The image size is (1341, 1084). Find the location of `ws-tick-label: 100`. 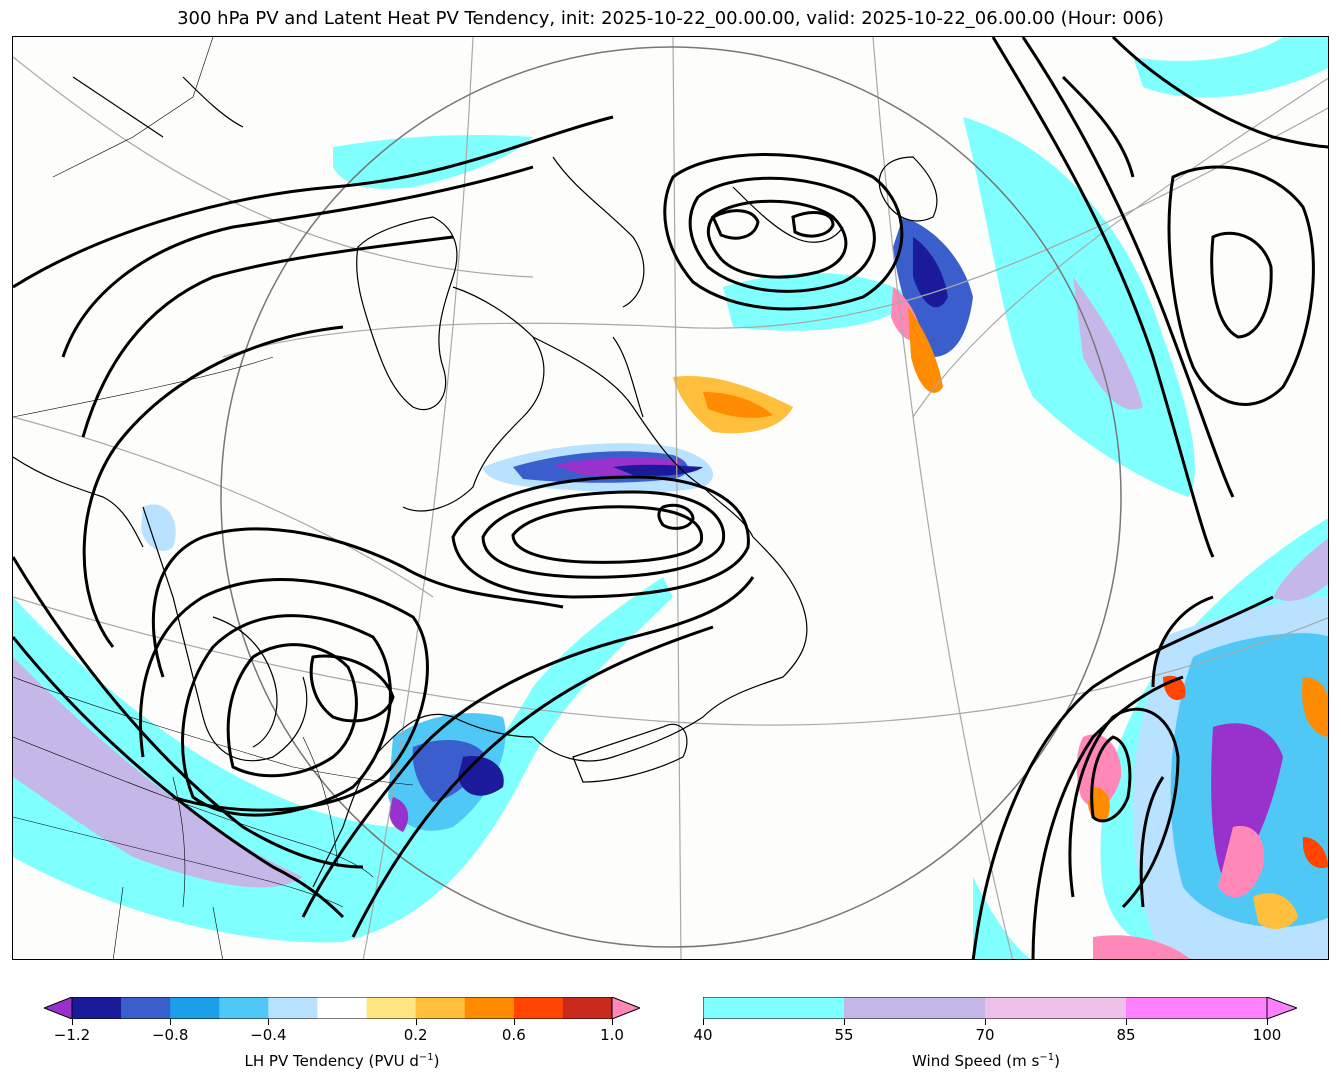

ws-tick-label: 100 is located at coordinates (1267, 1035).